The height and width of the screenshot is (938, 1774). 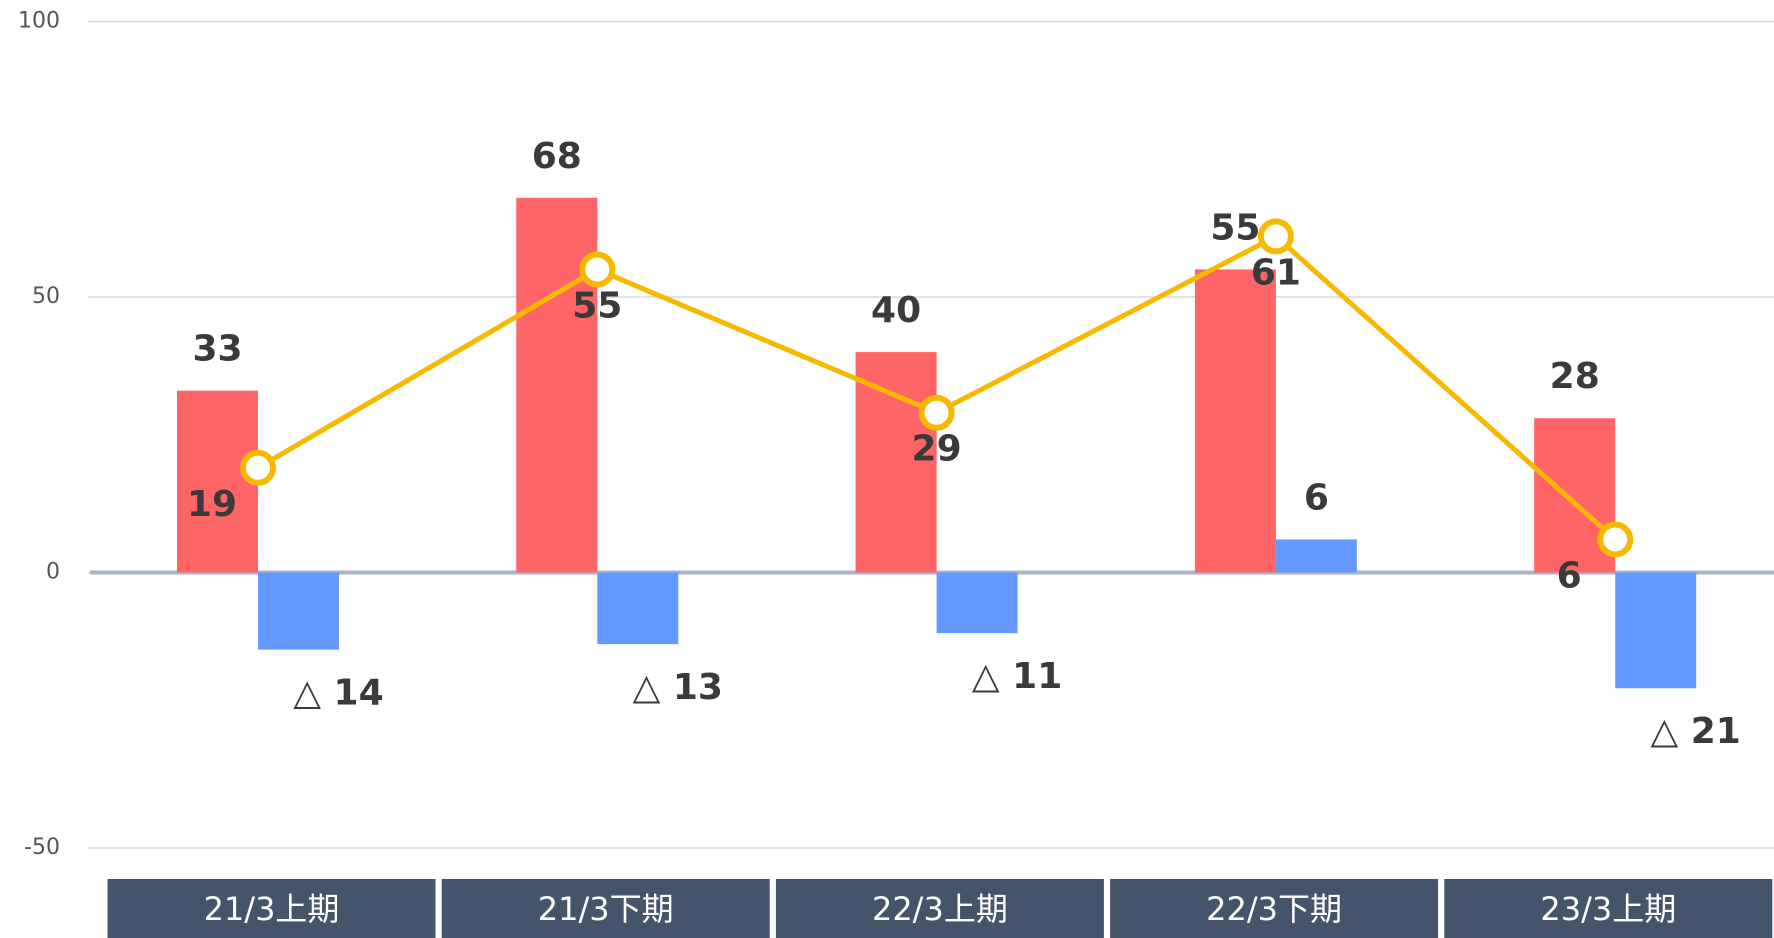 I want to click on y-tick-label: 0, so click(x=53, y=572).